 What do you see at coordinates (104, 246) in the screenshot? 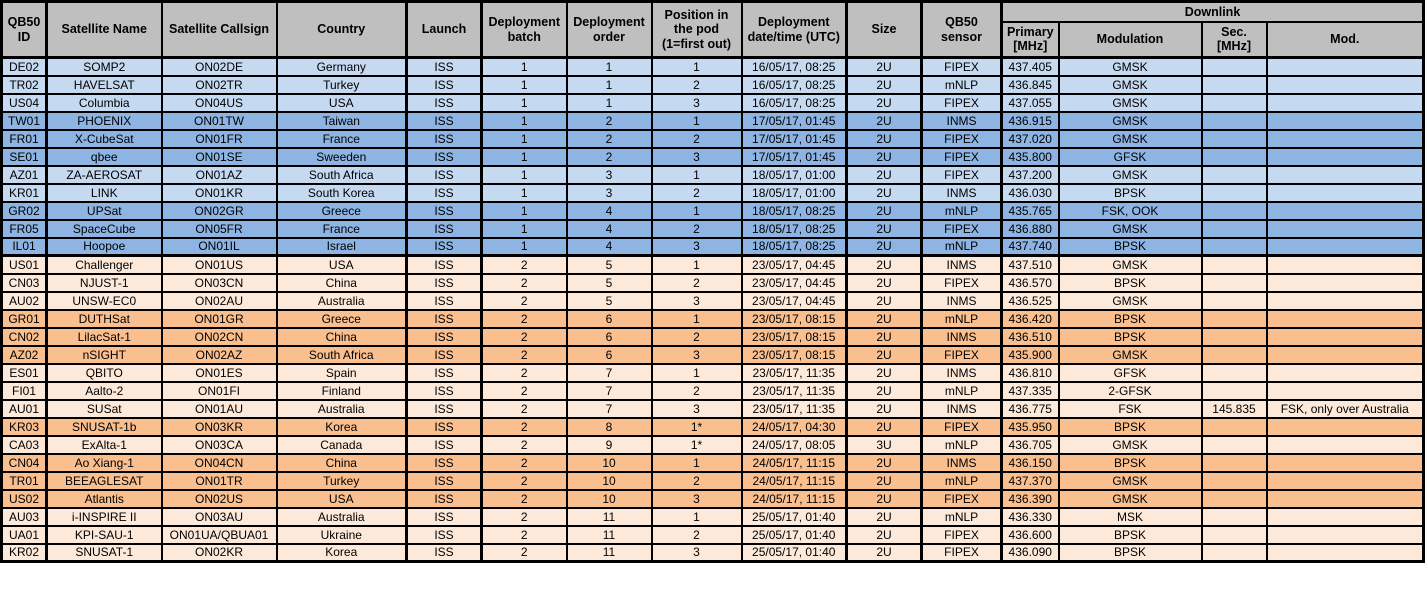
I see `cell-name: Hoopoe` at bounding box center [104, 246].